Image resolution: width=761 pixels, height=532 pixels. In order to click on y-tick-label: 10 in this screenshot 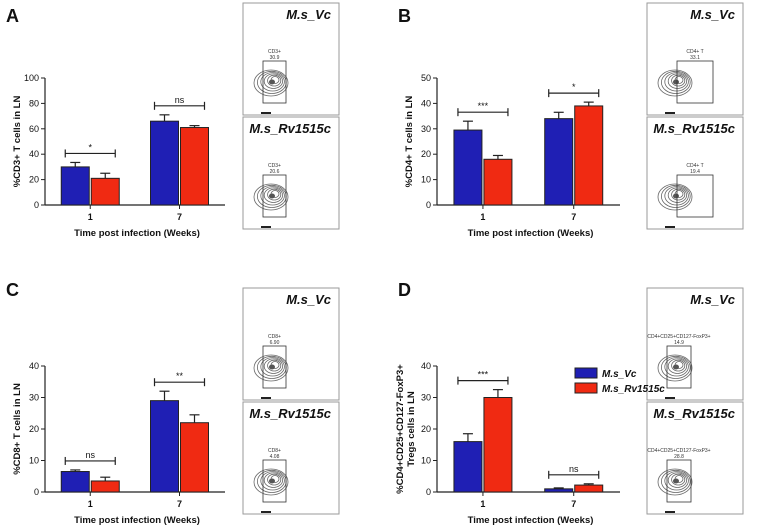, I will do `click(426, 461)`.